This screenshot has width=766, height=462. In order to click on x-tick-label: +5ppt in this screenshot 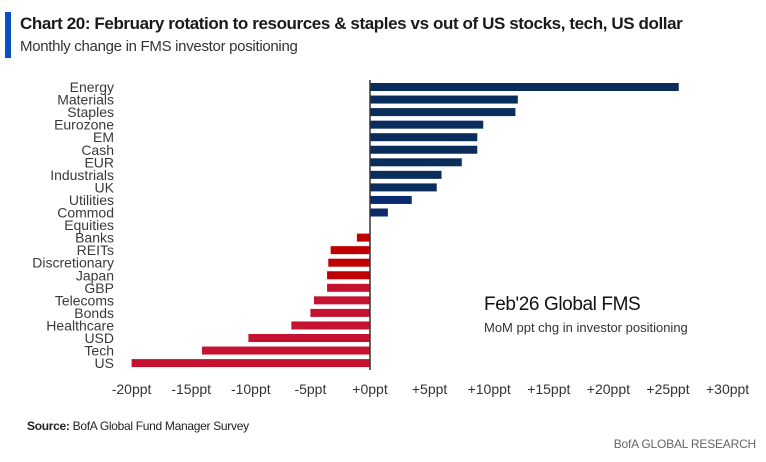, I will do `click(430, 389)`.